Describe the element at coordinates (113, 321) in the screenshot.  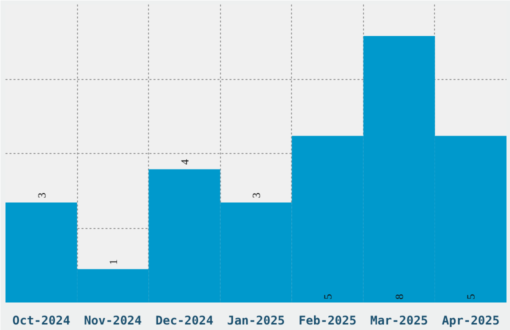
I see `x-tick-label: Nov-2024` at that location.